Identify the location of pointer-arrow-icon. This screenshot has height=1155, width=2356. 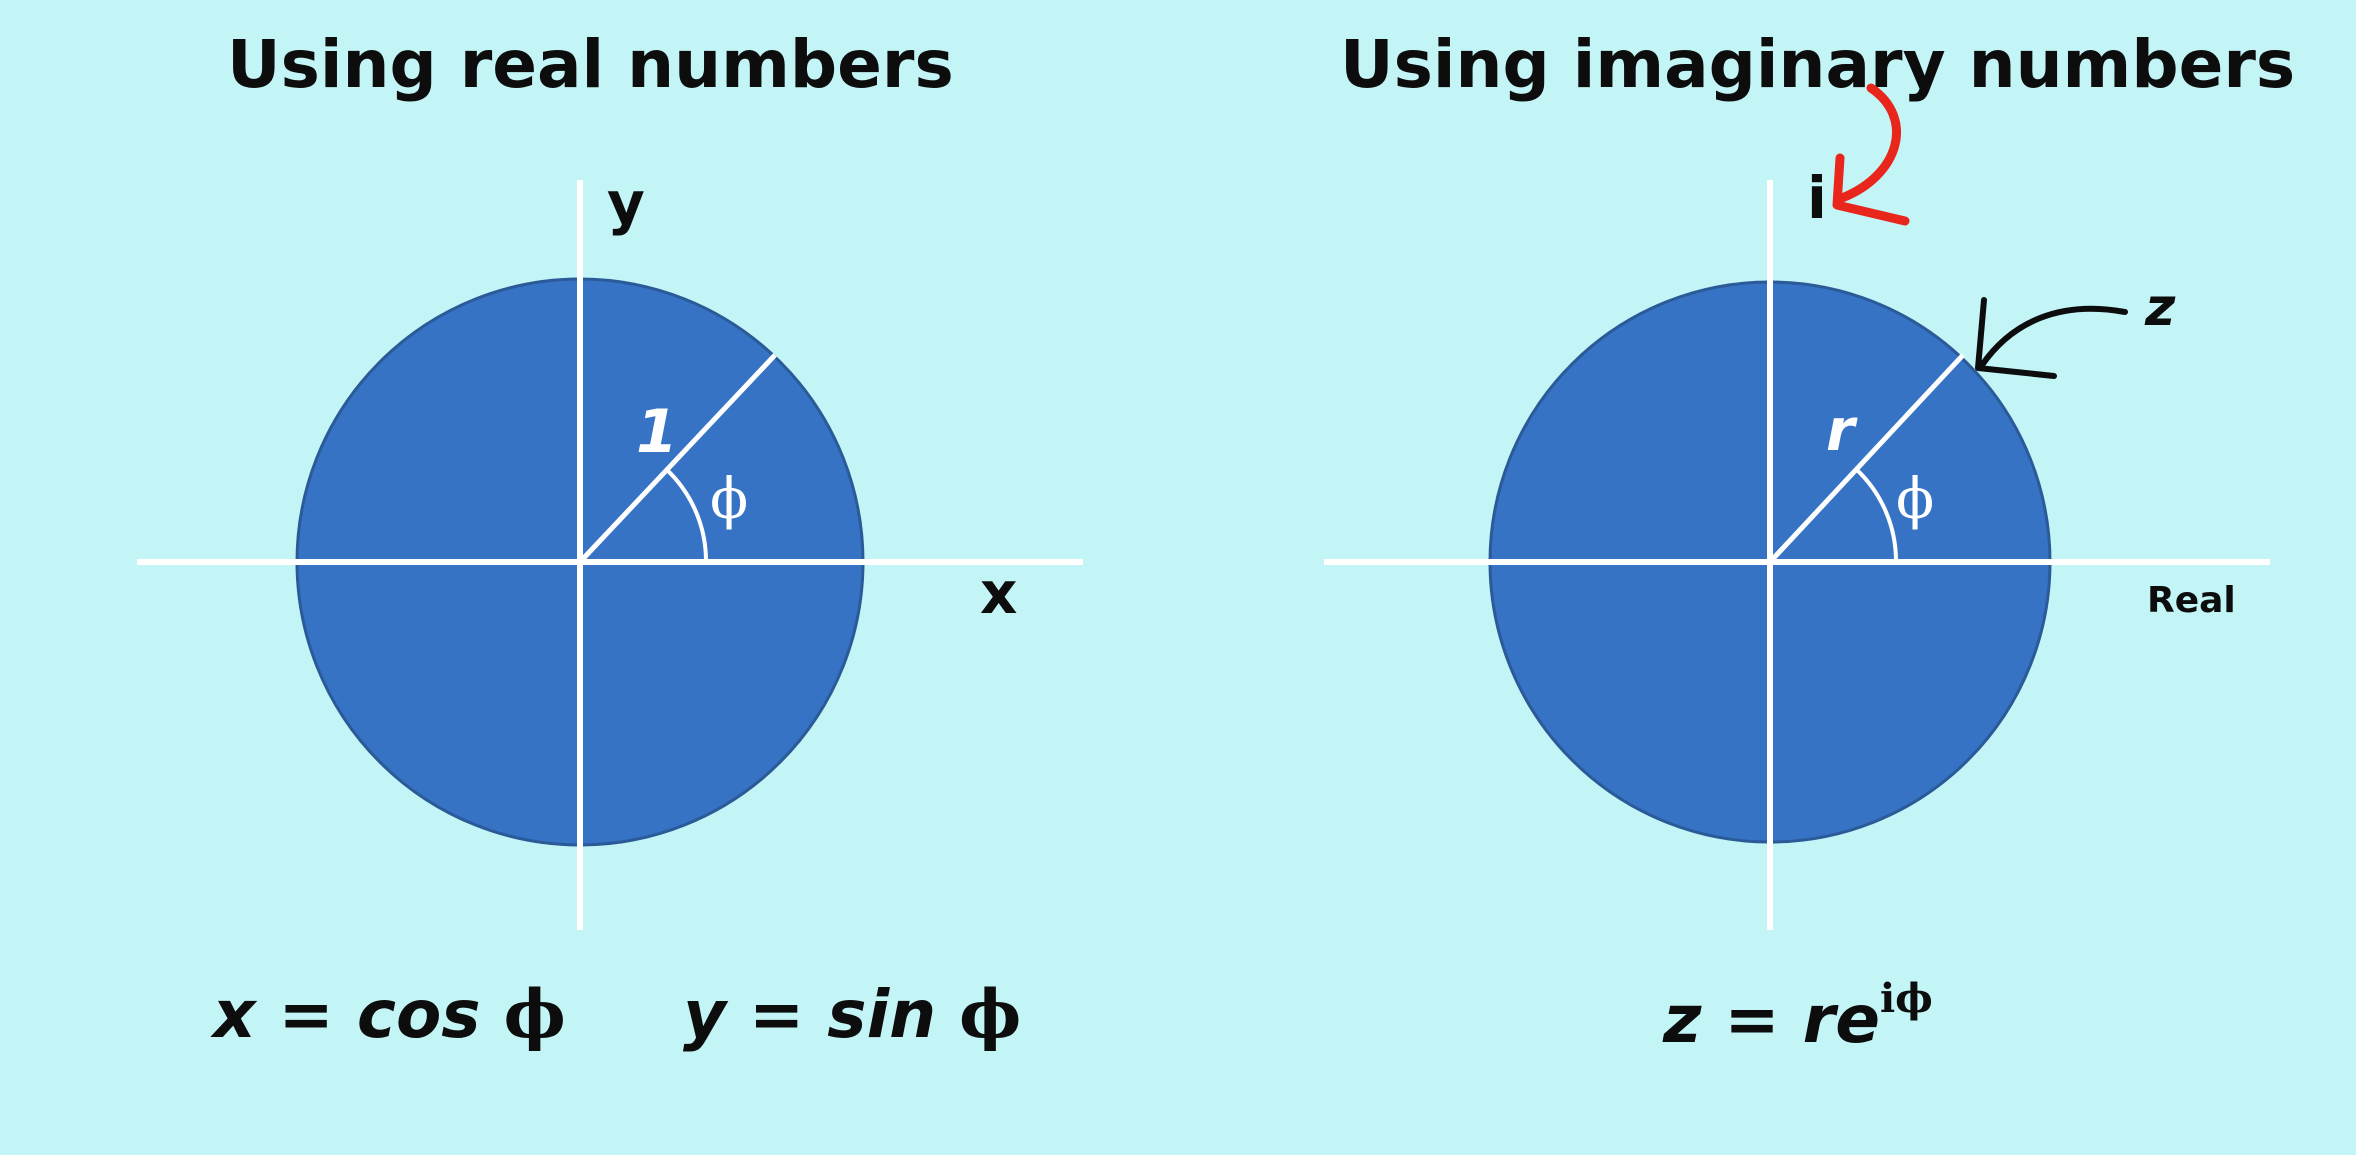
(2051, 338).